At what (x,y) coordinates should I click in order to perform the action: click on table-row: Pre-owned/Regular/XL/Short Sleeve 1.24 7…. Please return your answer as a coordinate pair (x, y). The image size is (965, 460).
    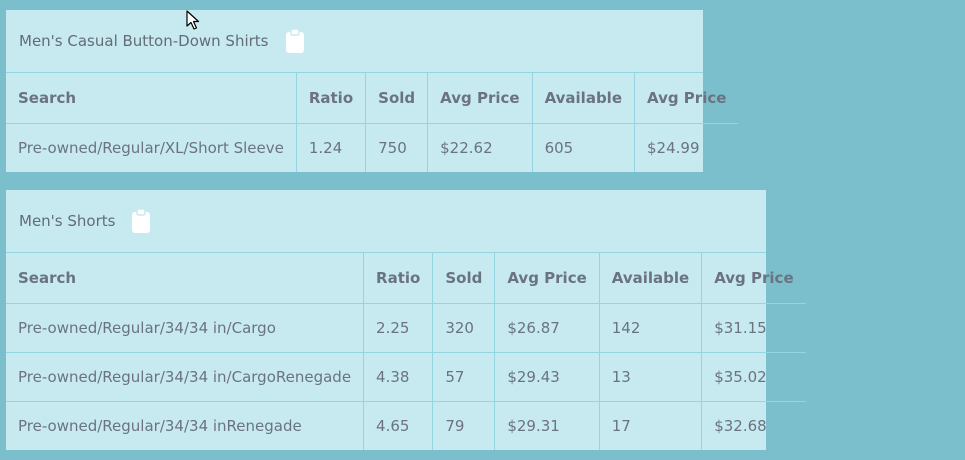
    Looking at the image, I should click on (372, 147).